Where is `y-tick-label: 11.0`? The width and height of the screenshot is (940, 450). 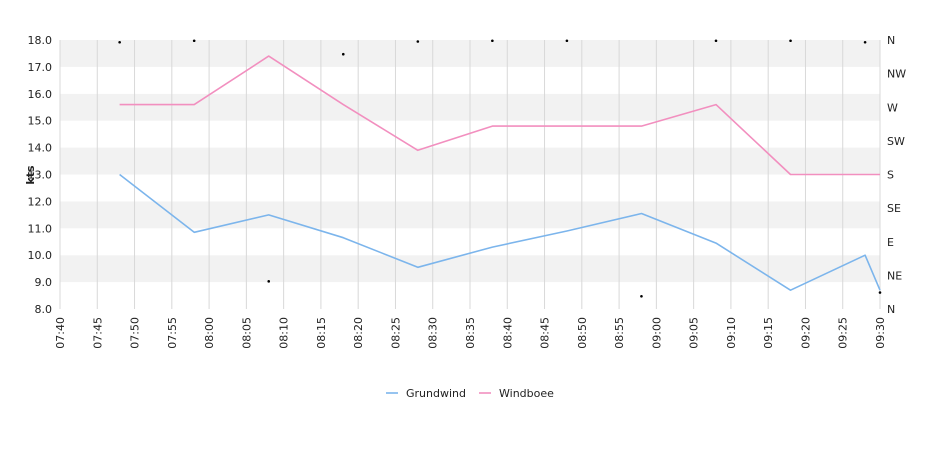
y-tick-label: 11.0 is located at coordinates (40, 228).